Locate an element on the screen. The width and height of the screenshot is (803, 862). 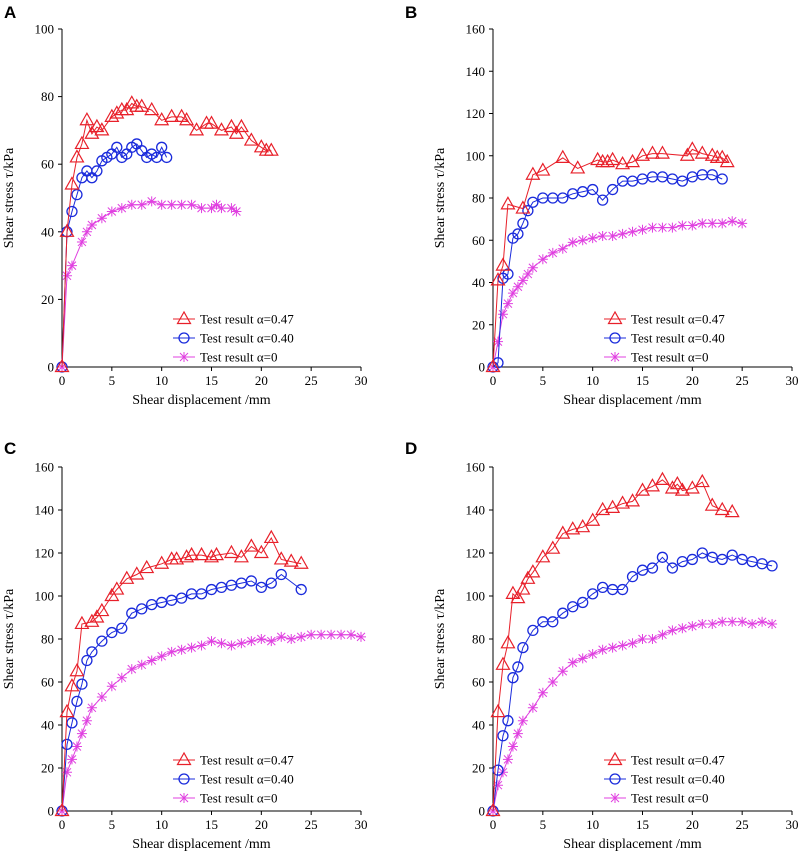
y-tick-label: 60 is located at coordinates (478, 682).